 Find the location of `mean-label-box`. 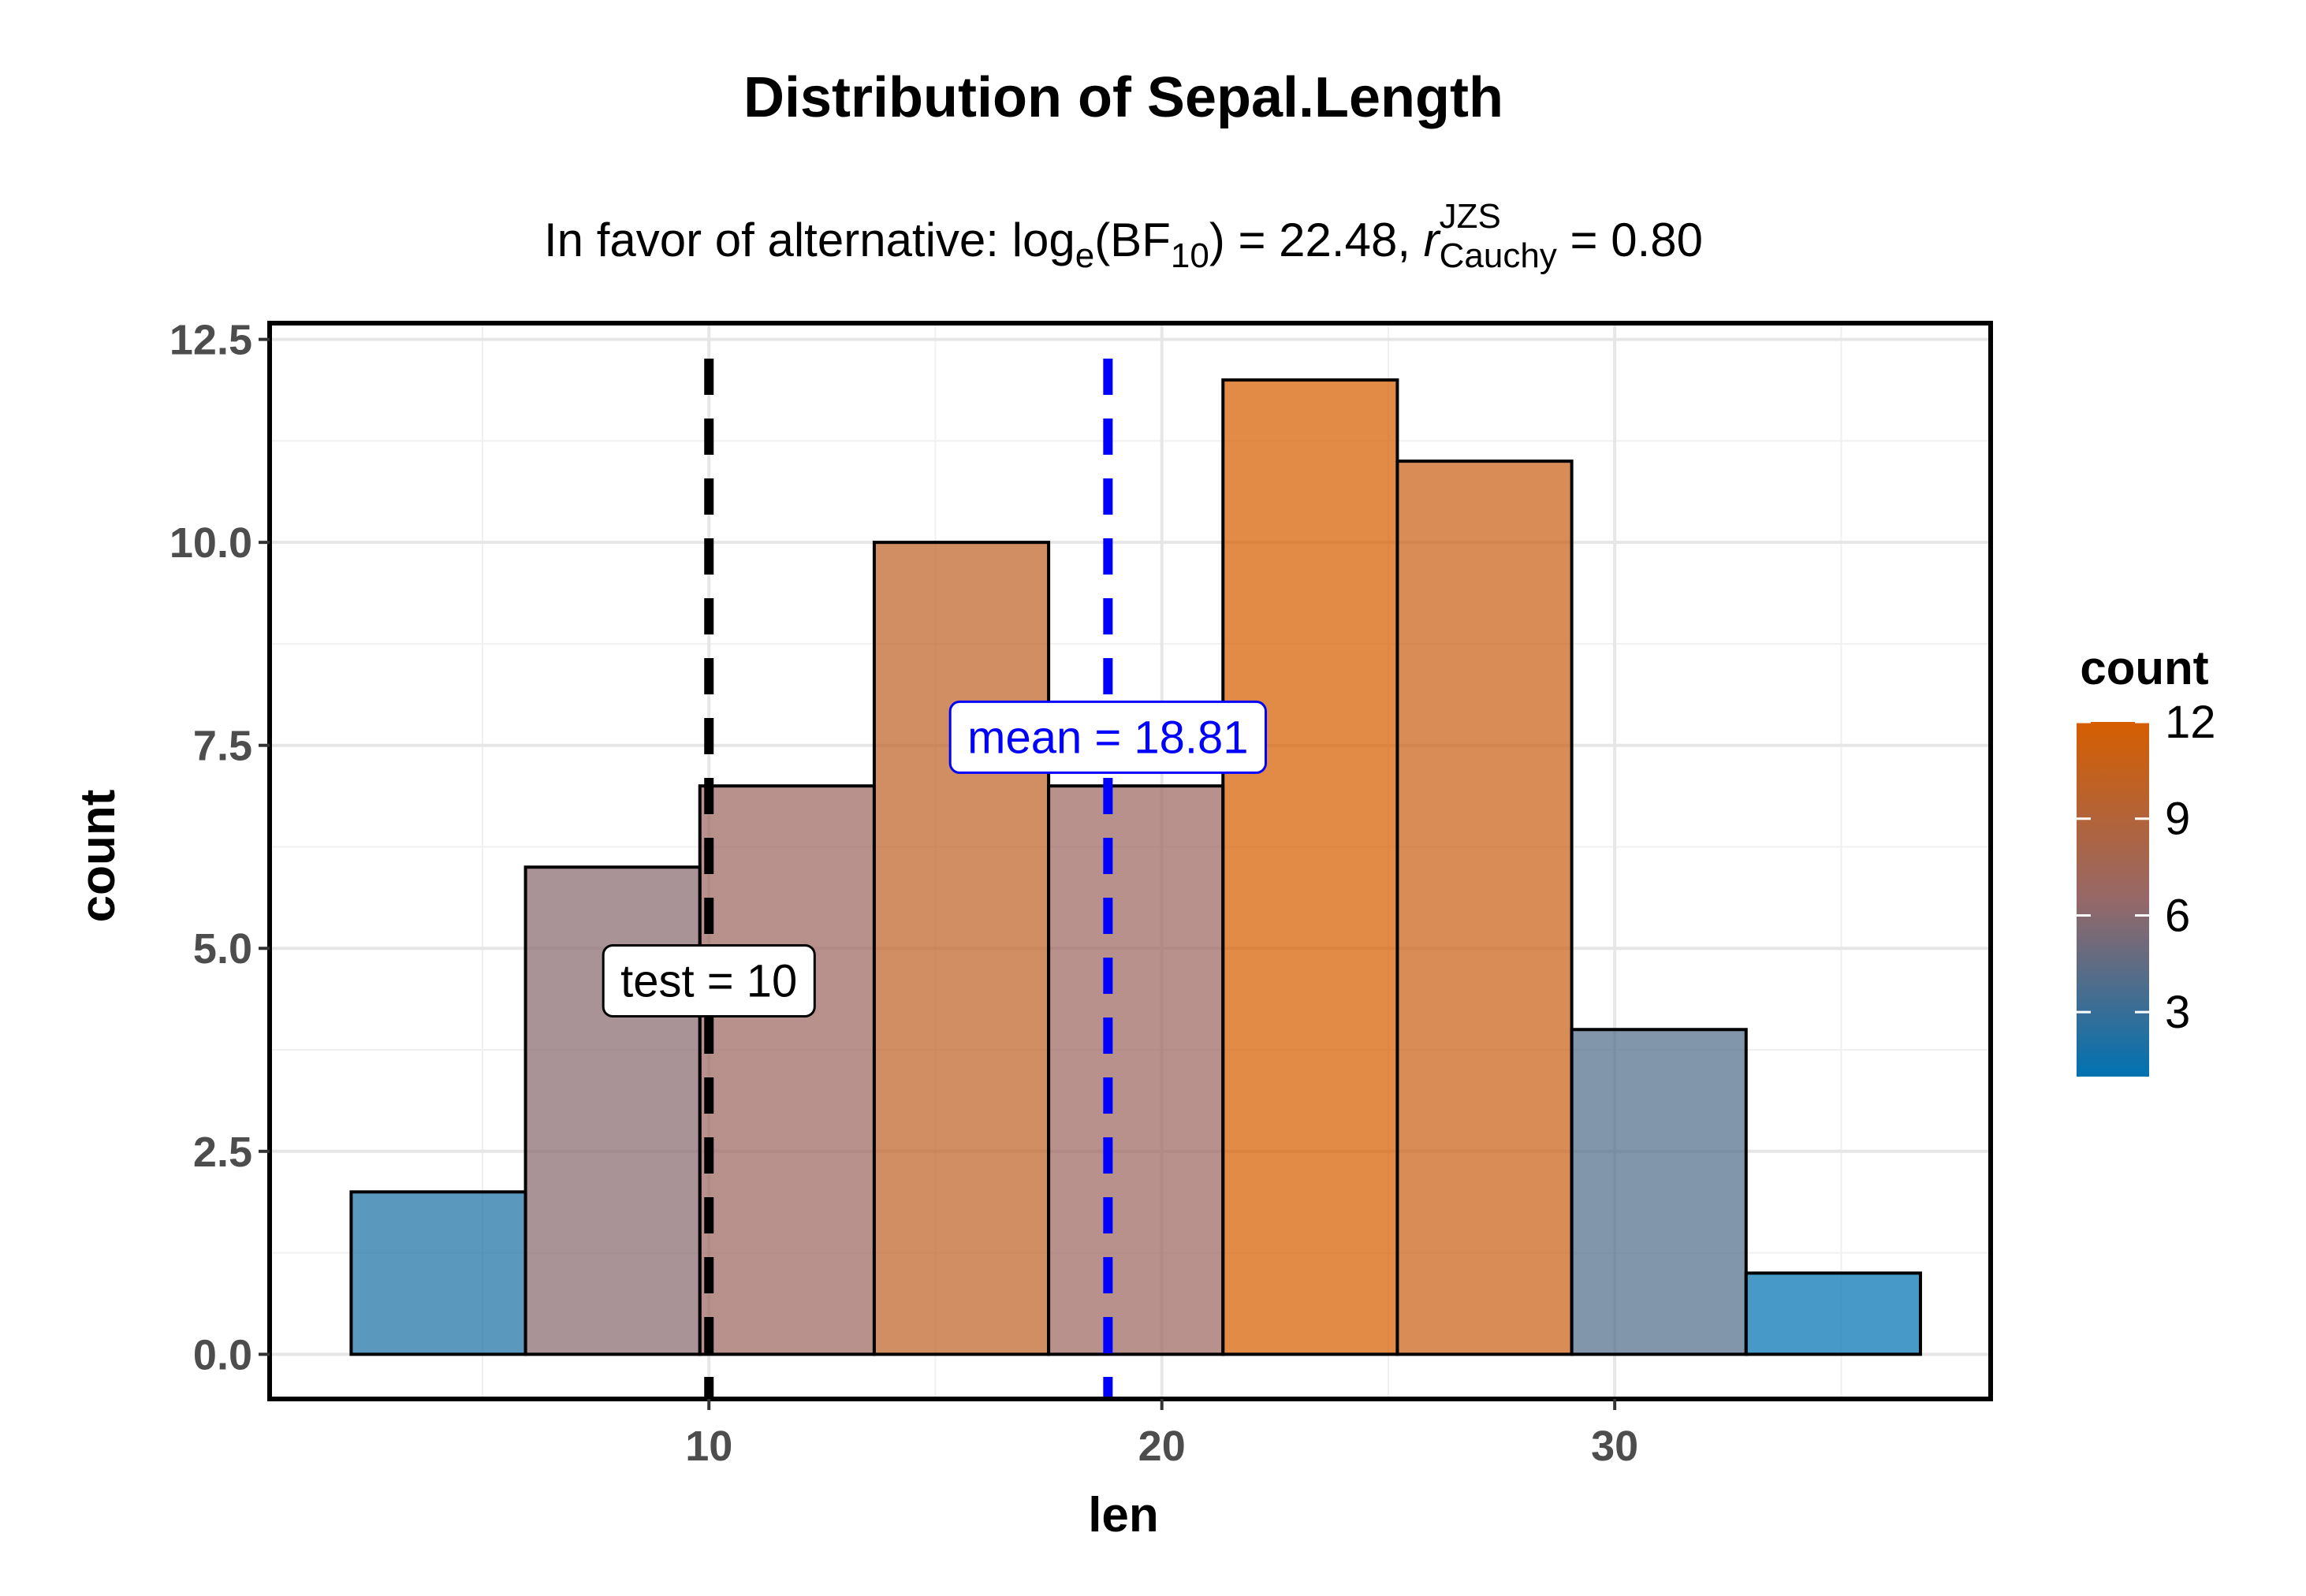

mean-label-box is located at coordinates (1108, 737).